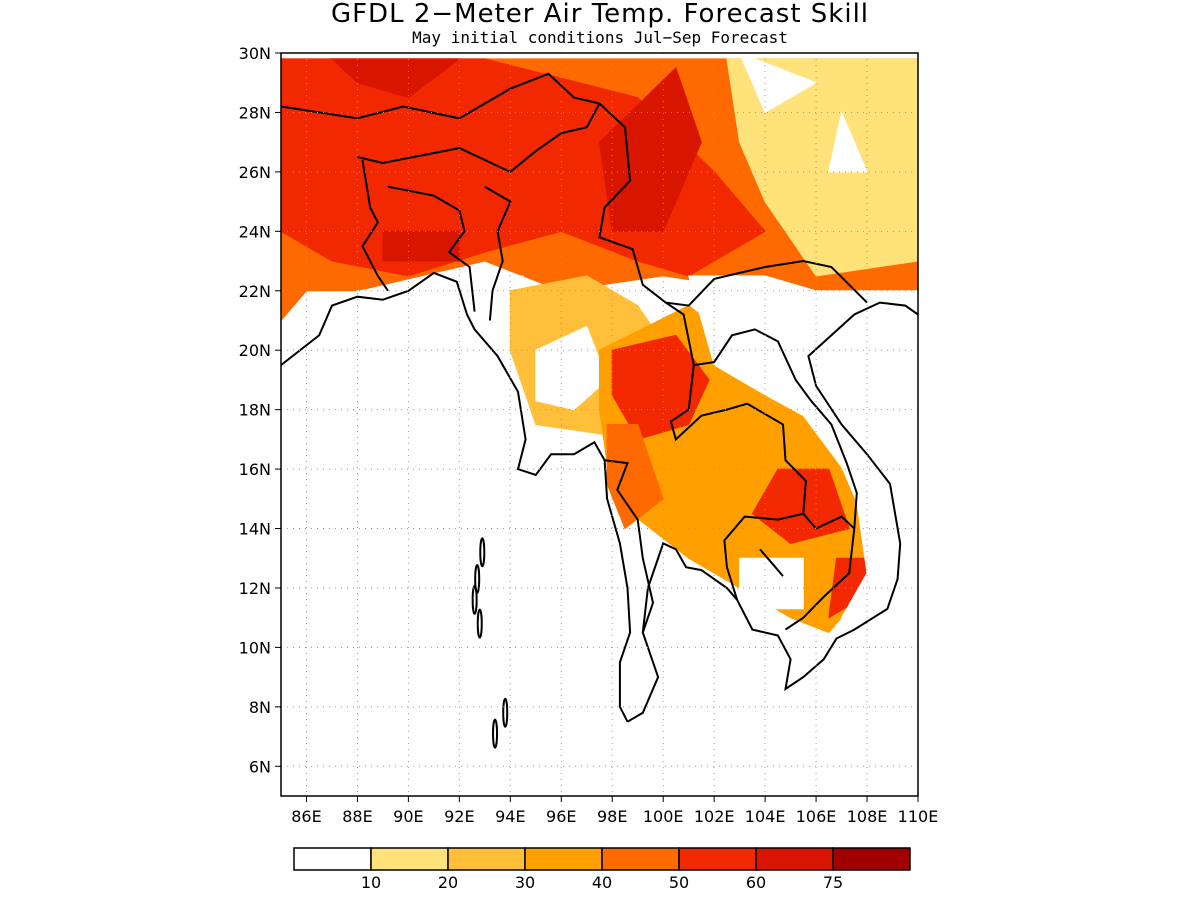  What do you see at coordinates (848, 141) in the screenshot?
I see `skill-region-ne-white2` at bounding box center [848, 141].